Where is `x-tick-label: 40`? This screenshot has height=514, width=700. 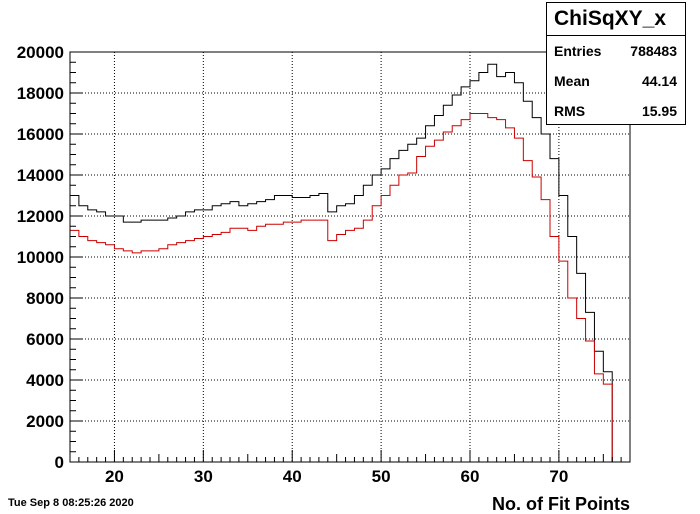
x-tick-label: 40 is located at coordinates (292, 476).